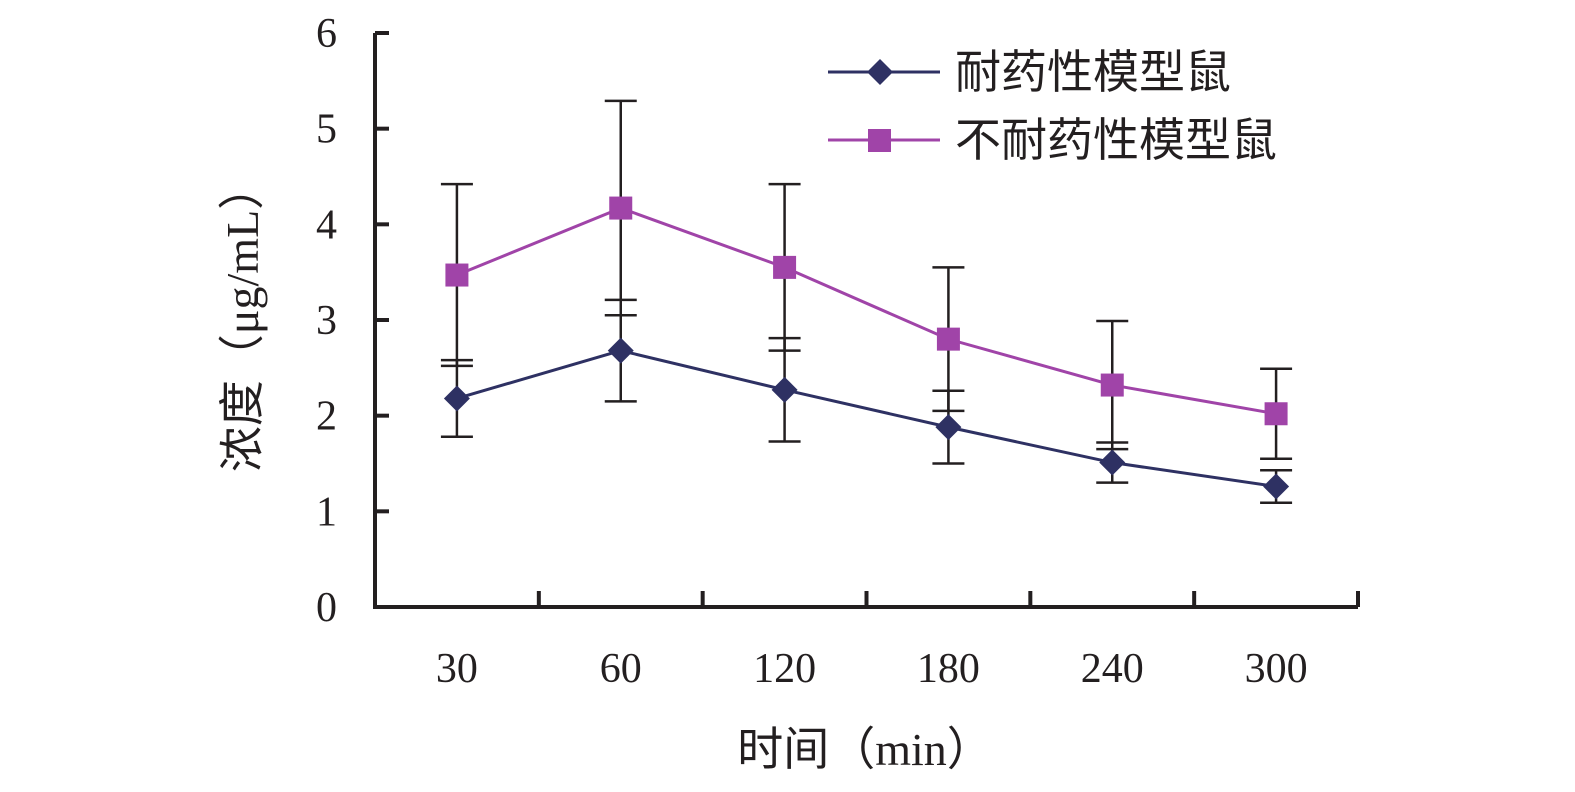 This screenshot has height=792, width=1575. What do you see at coordinates (621, 669) in the screenshot?
I see `x-tick-label: 60` at bounding box center [621, 669].